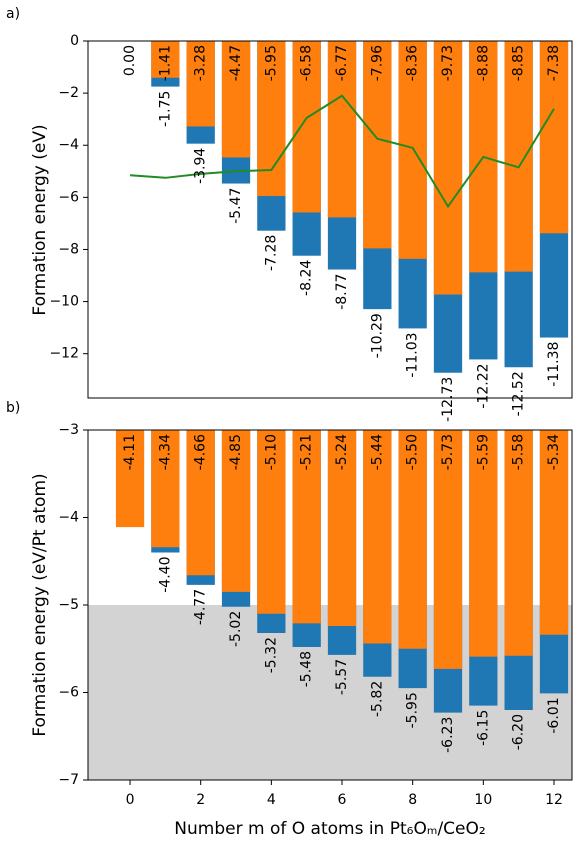 The image size is (582, 847). I want to click on value-label: -5.82, so click(377, 699).